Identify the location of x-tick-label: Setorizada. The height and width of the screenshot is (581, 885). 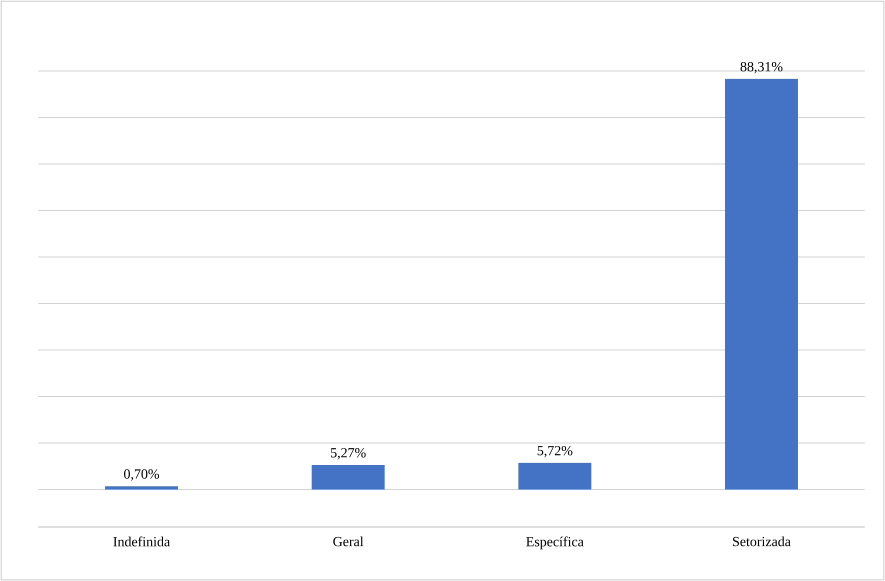
(762, 541).